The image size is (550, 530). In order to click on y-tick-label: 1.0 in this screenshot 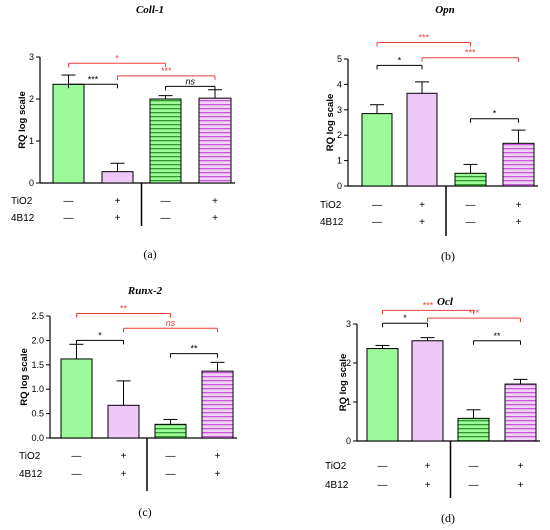, I will do `click(37, 389)`.